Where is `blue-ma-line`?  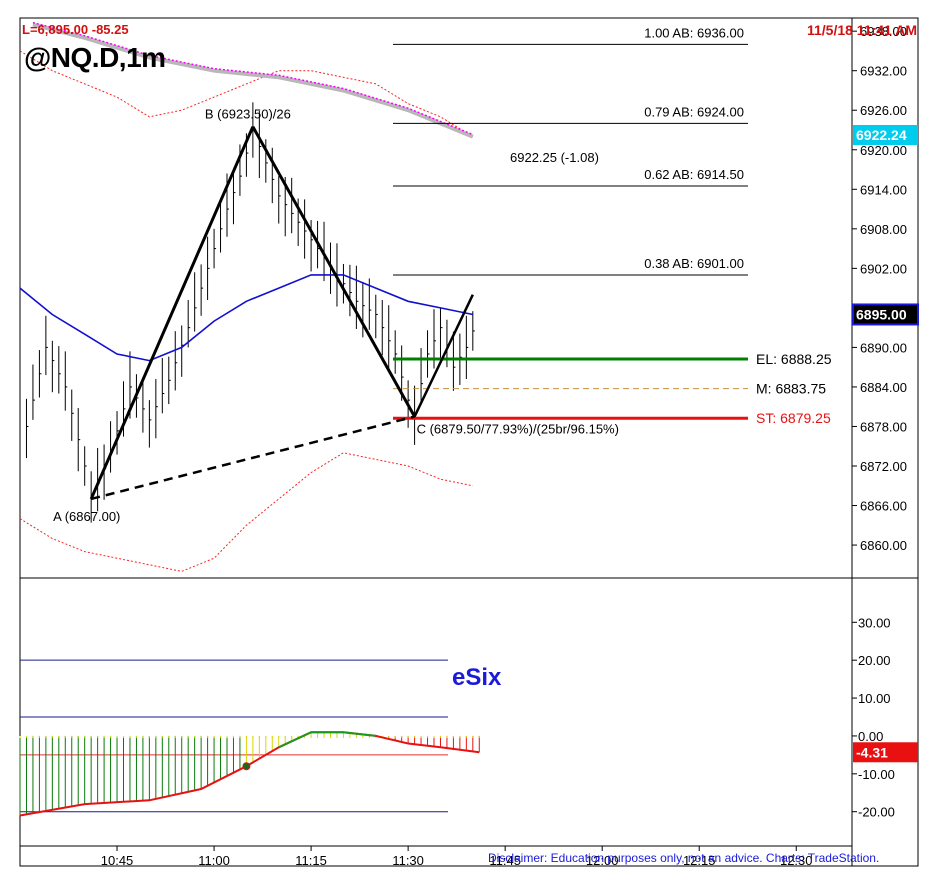
blue-ma-line is located at coordinates (246, 318).